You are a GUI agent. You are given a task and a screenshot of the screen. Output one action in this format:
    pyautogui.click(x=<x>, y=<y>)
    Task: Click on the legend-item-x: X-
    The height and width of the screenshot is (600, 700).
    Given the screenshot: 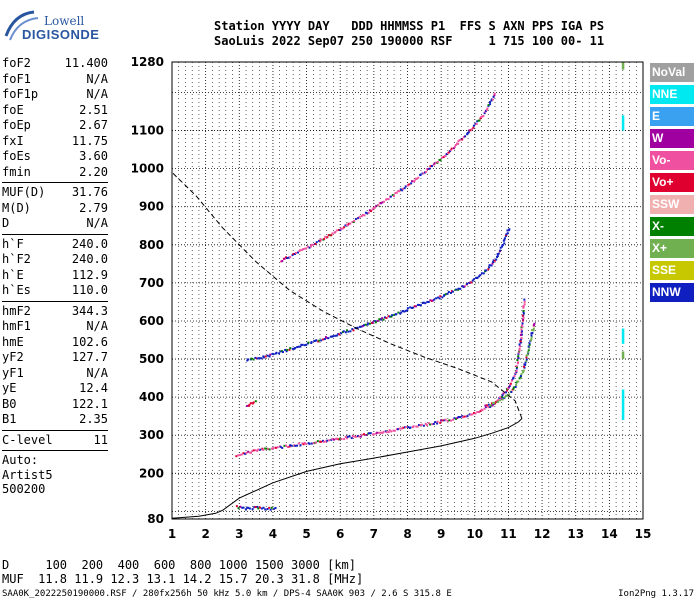 What is the action you would take?
    pyautogui.click(x=672, y=226)
    